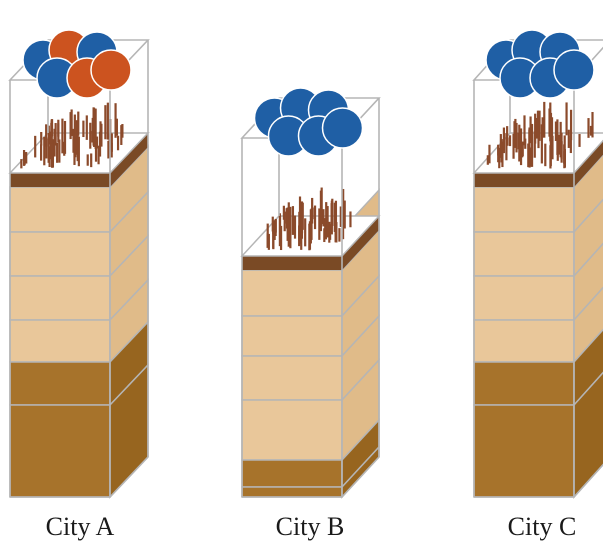 This screenshot has height=550, width=603. I want to click on orange-sphere, so click(111, 70).